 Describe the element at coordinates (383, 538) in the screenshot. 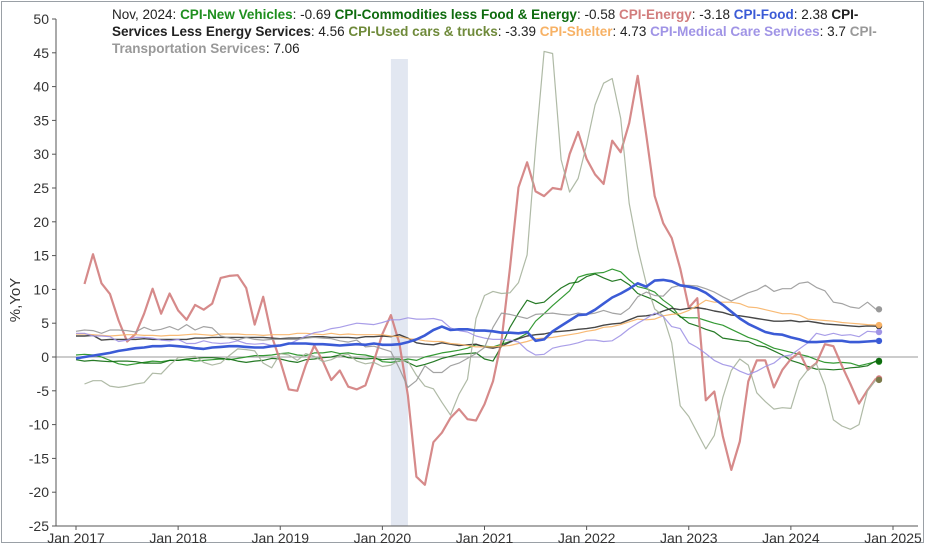

I see `x-tick-label: Jan 2020` at that location.